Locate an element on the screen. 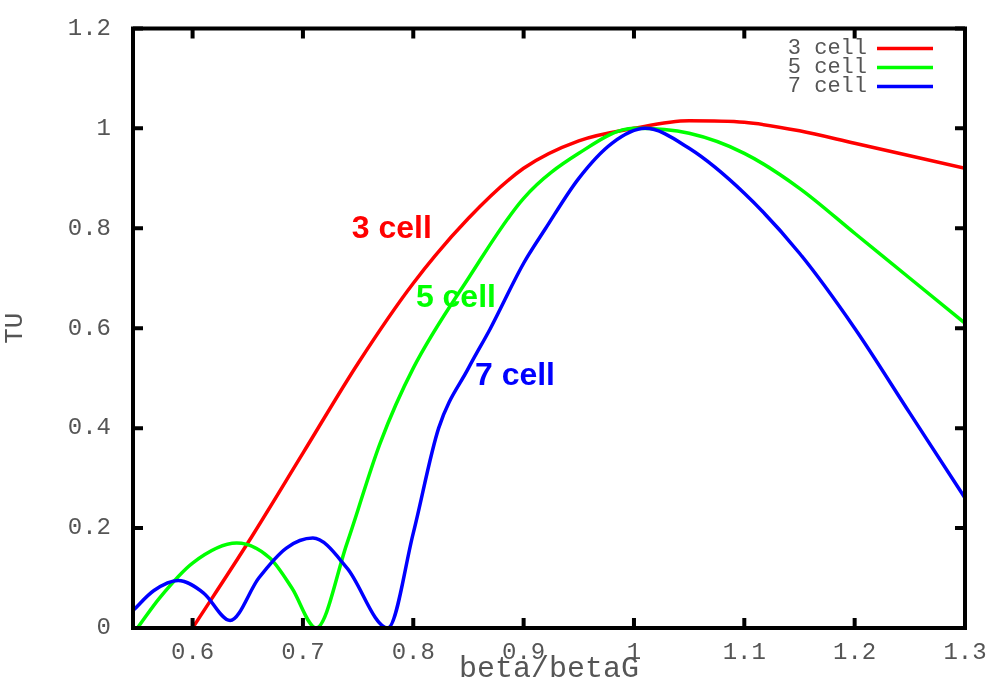 The height and width of the screenshot is (687, 1004). y-axis-title: TU is located at coordinates (15, 328).